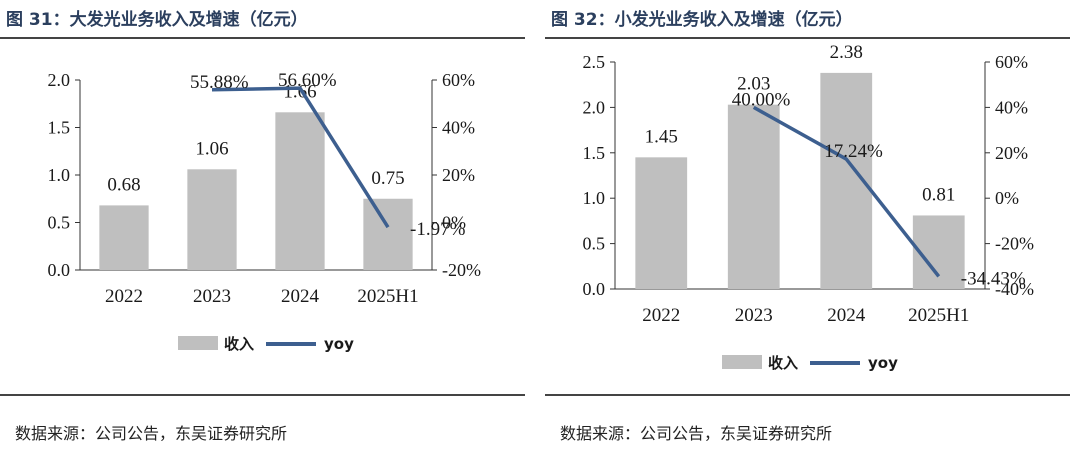 The height and width of the screenshot is (450, 1080). What do you see at coordinates (938, 194) in the screenshot?
I see `bar-data-label: 0.81` at bounding box center [938, 194].